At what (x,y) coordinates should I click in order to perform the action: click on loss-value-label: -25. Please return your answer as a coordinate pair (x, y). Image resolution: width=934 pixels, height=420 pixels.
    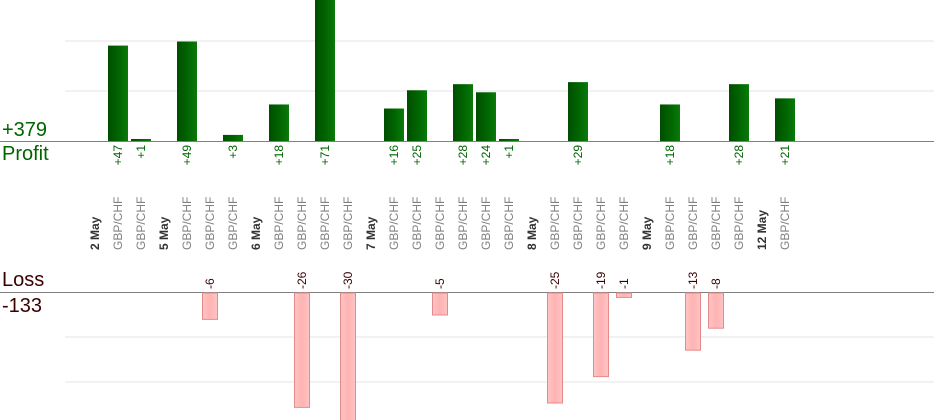
    Looking at the image, I should click on (555, 280).